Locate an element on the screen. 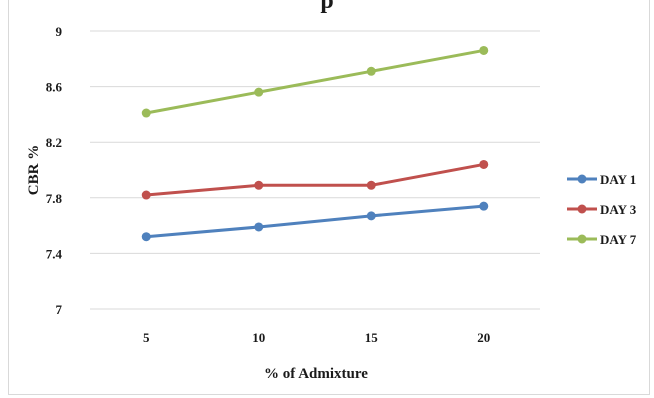  x-tick-label: 20 is located at coordinates (483, 337).